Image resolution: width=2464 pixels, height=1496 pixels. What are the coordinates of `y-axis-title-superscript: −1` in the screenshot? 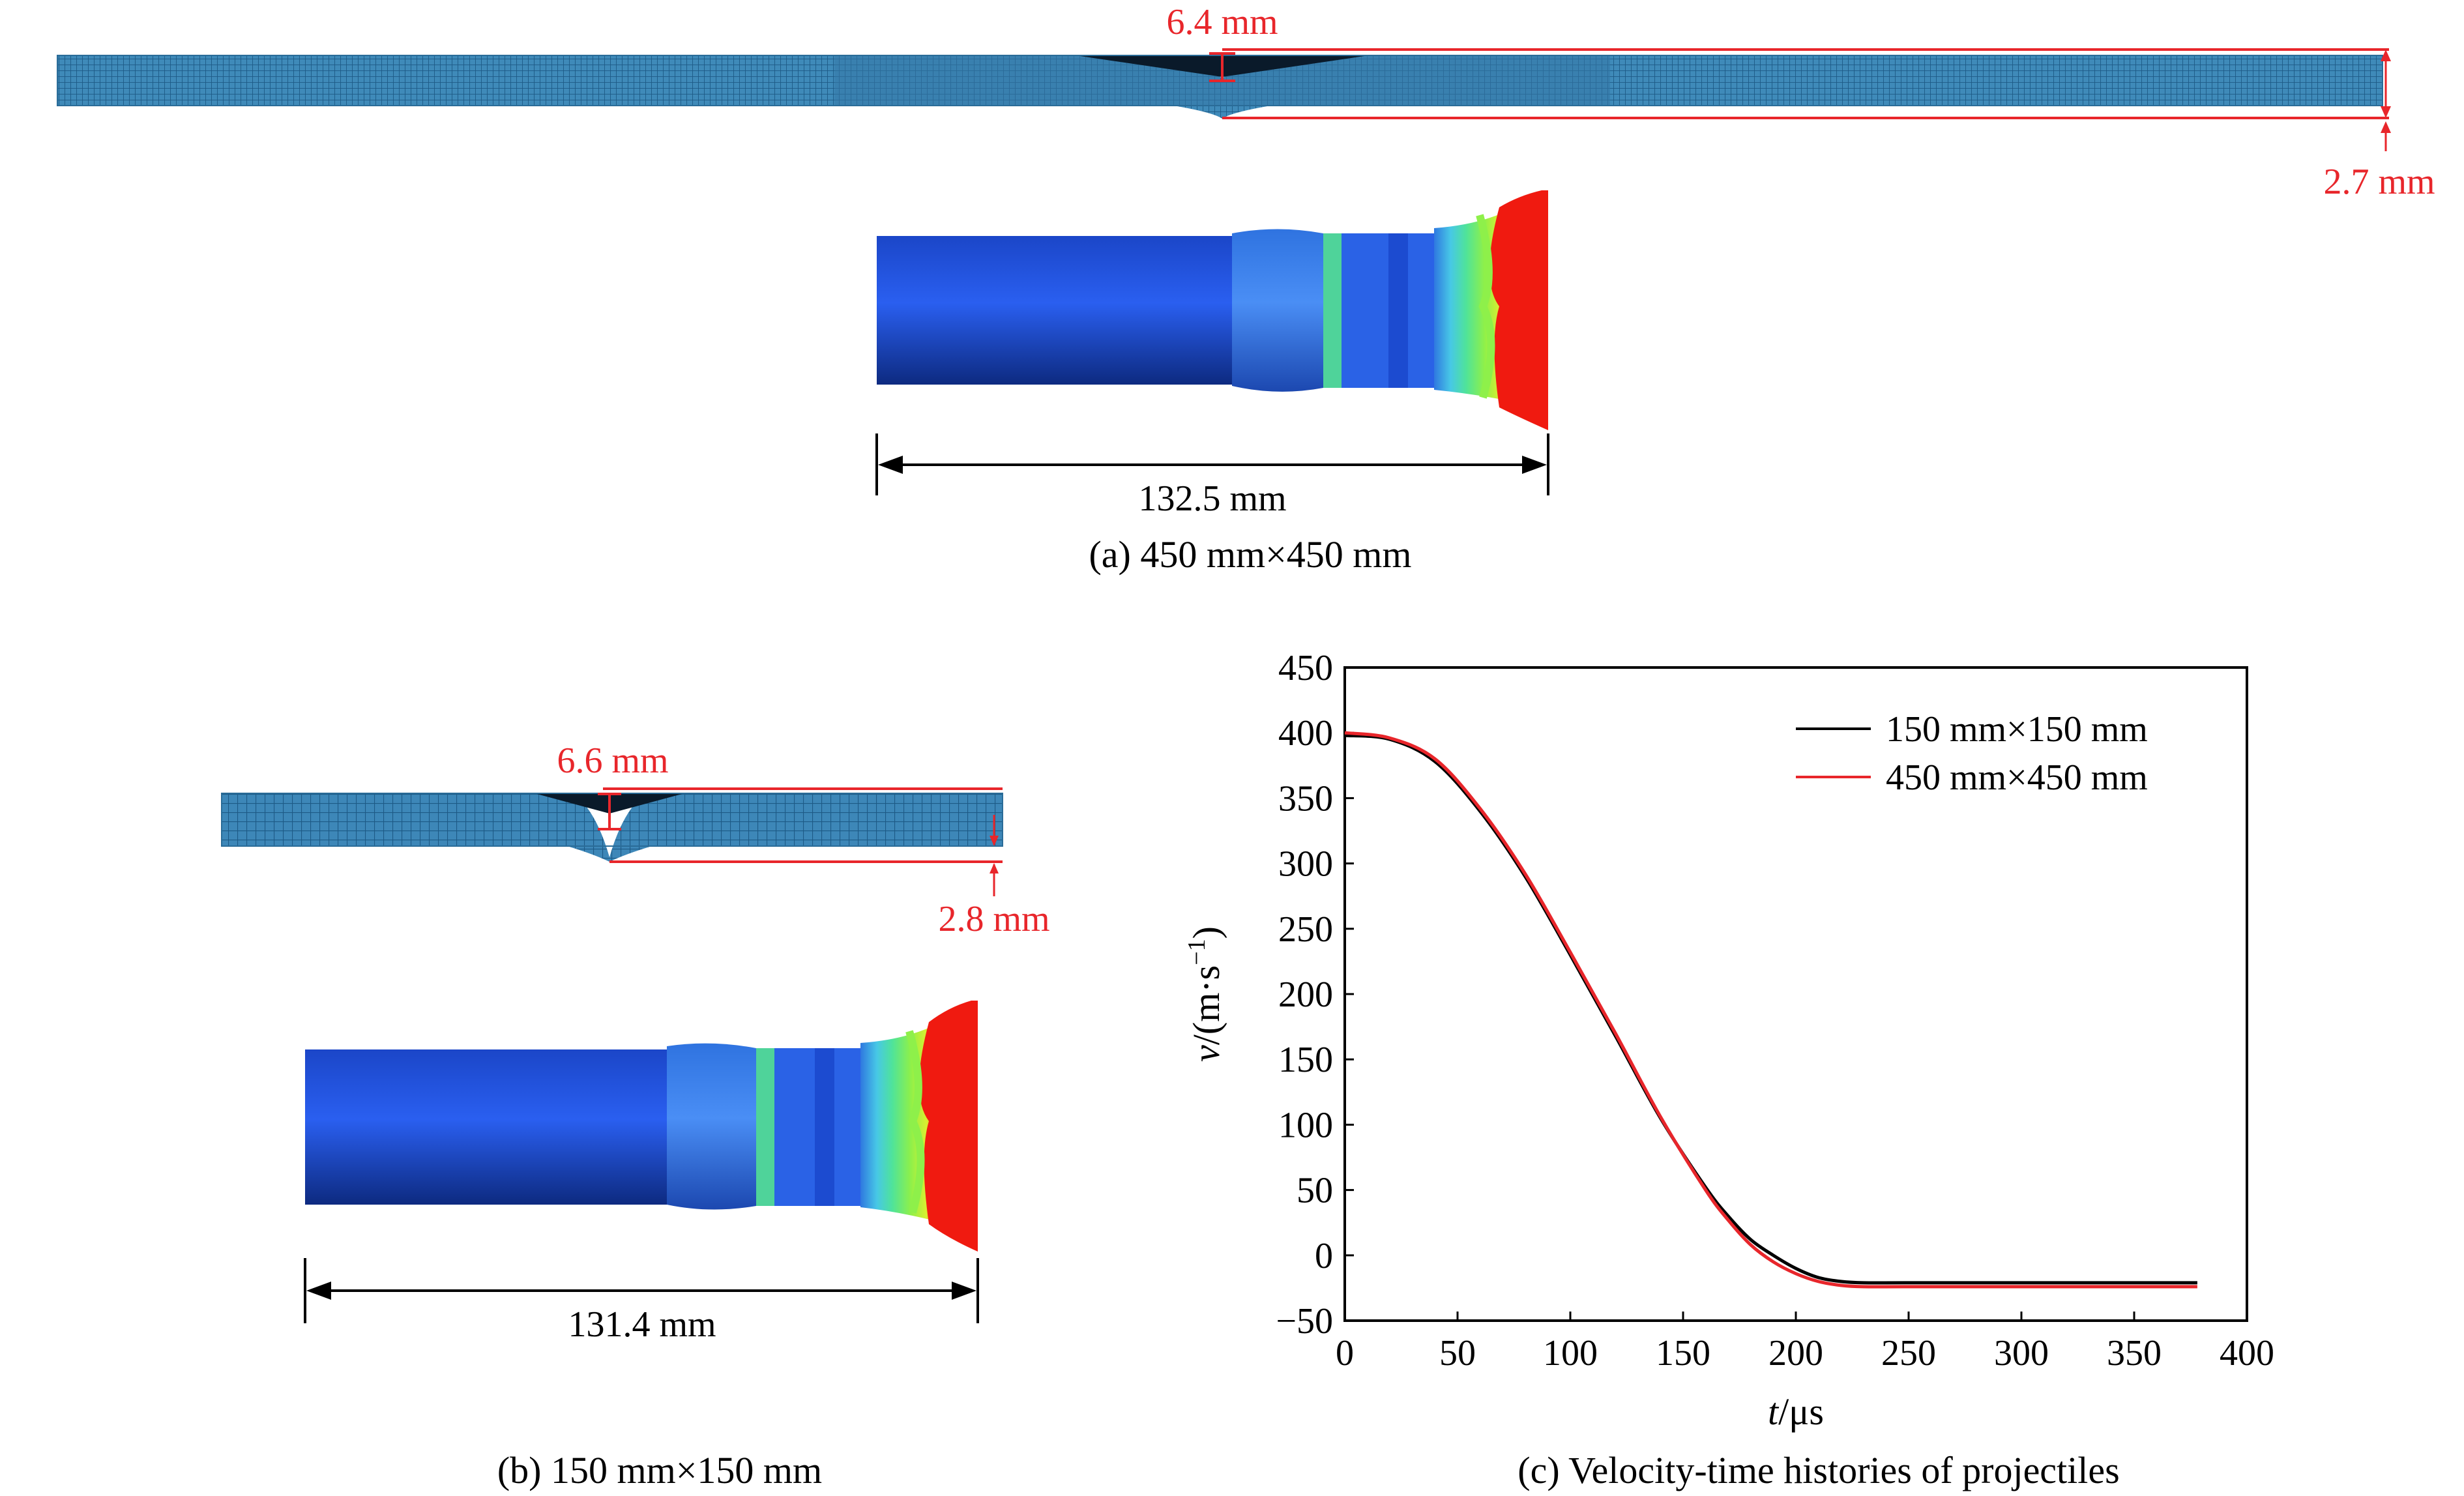 It's located at (1196, 952).